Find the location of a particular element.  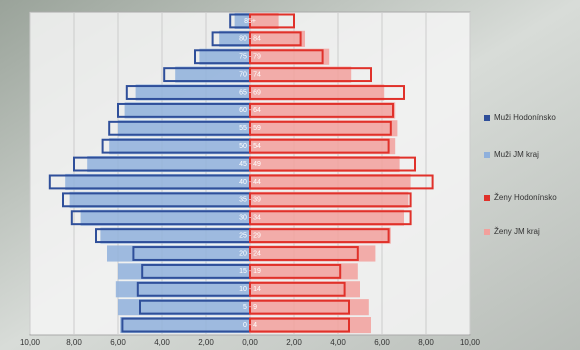

age-label: 75 - 79 is located at coordinates (250, 57).